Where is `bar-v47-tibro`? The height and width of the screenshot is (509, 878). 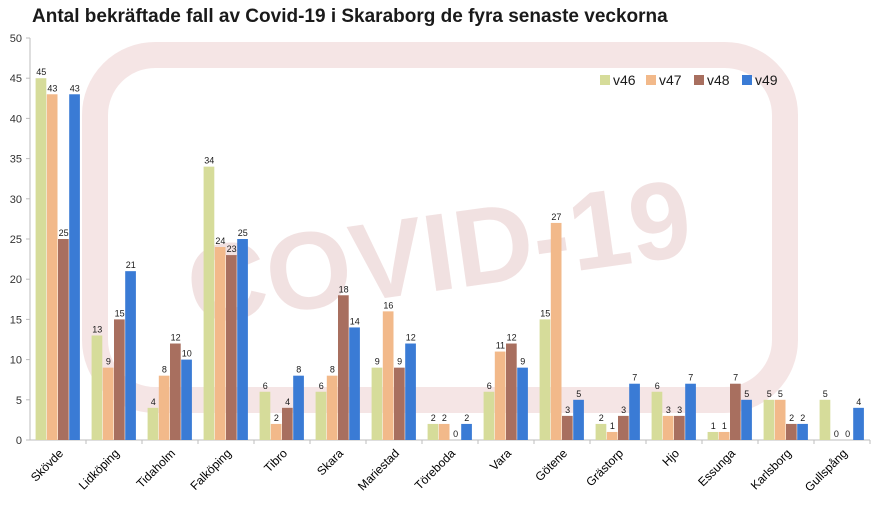 bar-v47-tibro is located at coordinates (276, 431).